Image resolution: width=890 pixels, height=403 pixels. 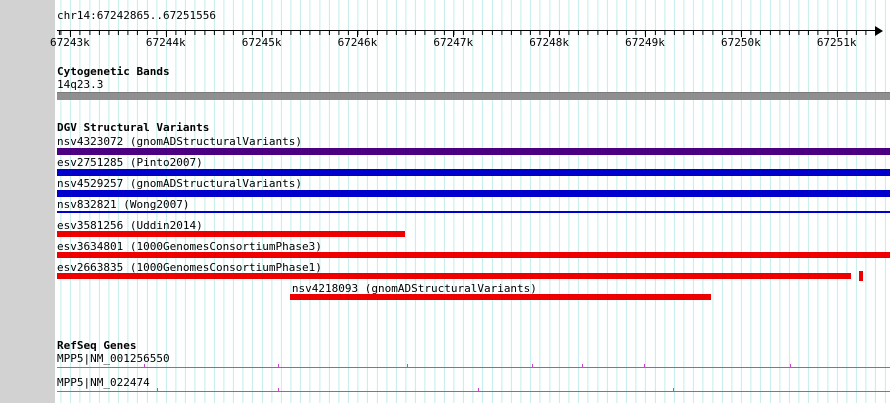 I want to click on variant-label: esv3581256 (Uddin2014), so click(x=130, y=225).